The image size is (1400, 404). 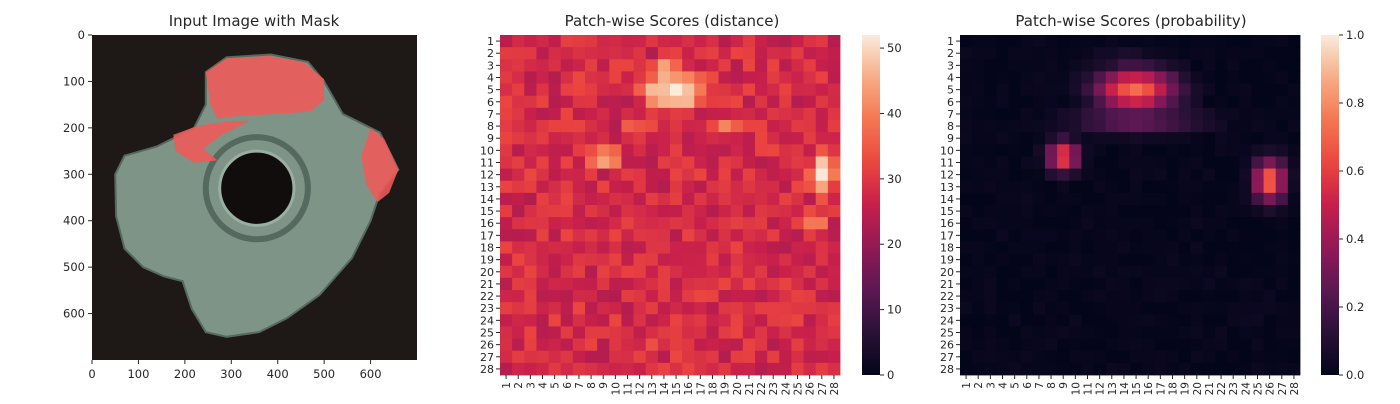 I want to click on y-tick-label: 4, so click(x=490, y=78).